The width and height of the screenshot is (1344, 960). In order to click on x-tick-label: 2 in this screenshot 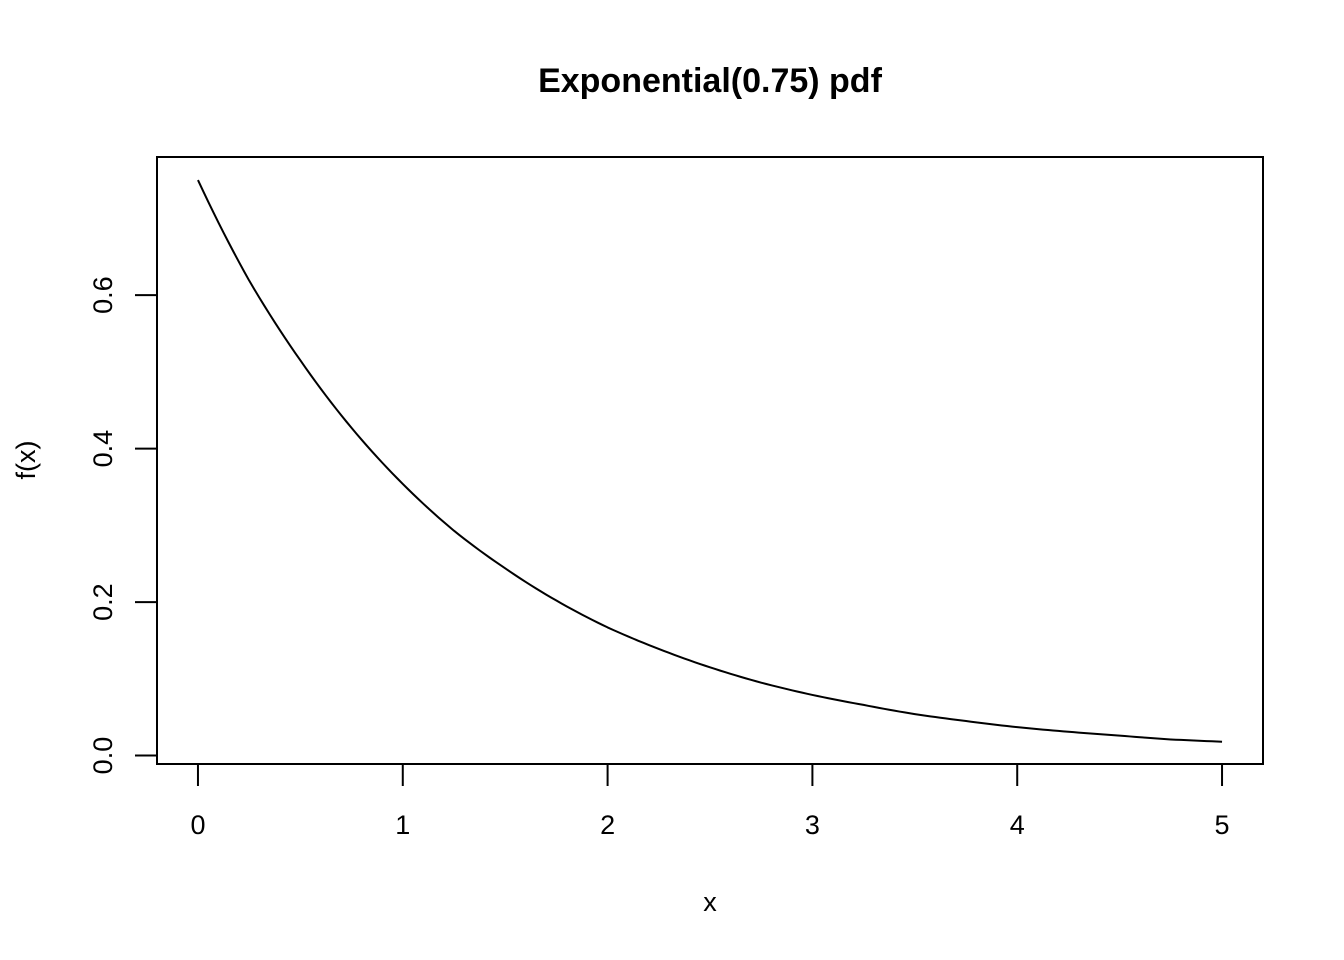, I will do `click(607, 825)`.